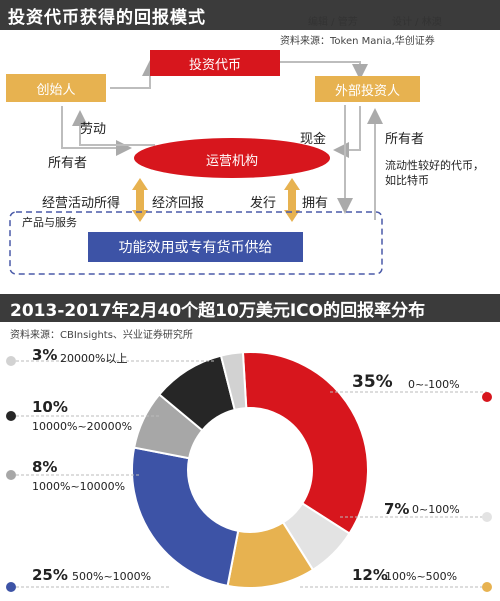  What do you see at coordinates (113, 128) in the screenshot?
I see `line-labor` at bounding box center [113, 128].